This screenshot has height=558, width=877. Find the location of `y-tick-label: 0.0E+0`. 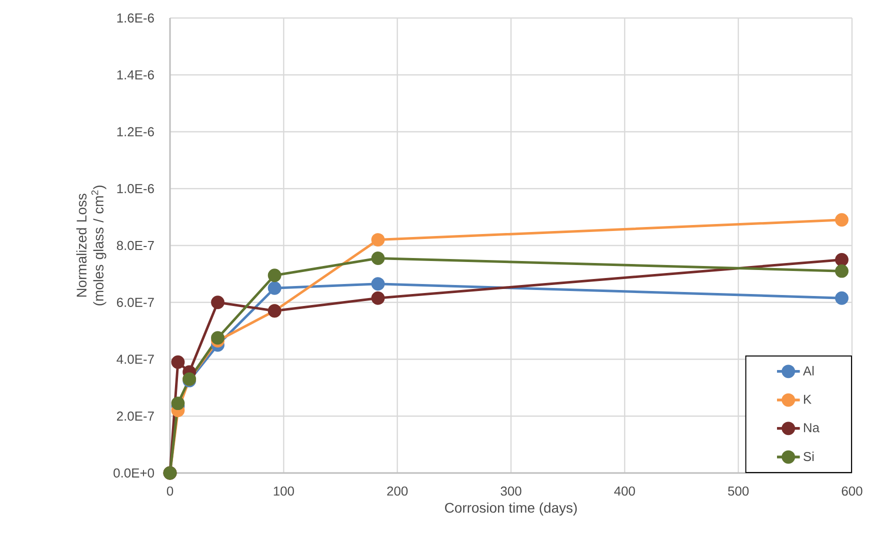

y-tick-label: 0.0E+0 is located at coordinates (134, 473).